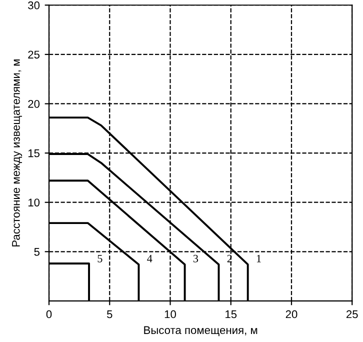 The image size is (363, 342). What do you see at coordinates (231, 314) in the screenshot?
I see `x-tick-label: 15` at bounding box center [231, 314].